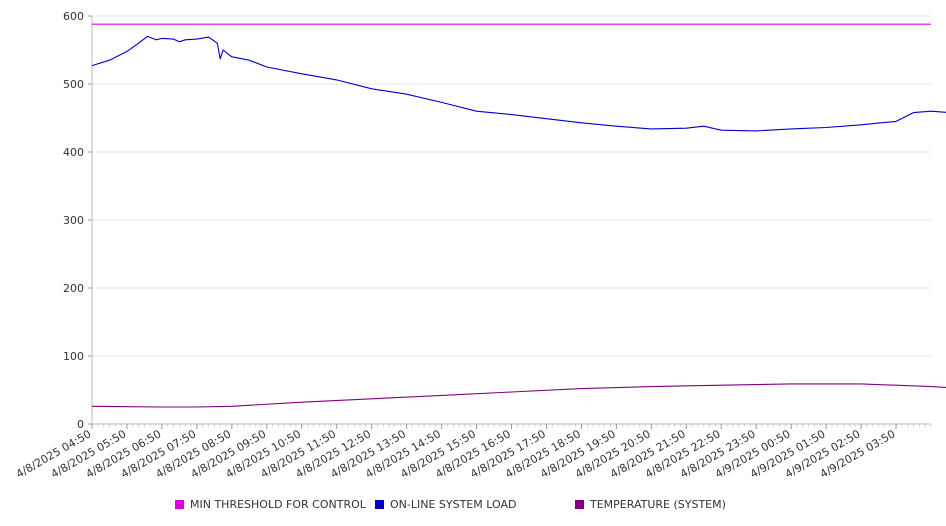  I want to click on y-tick-label: 400, so click(73, 152).